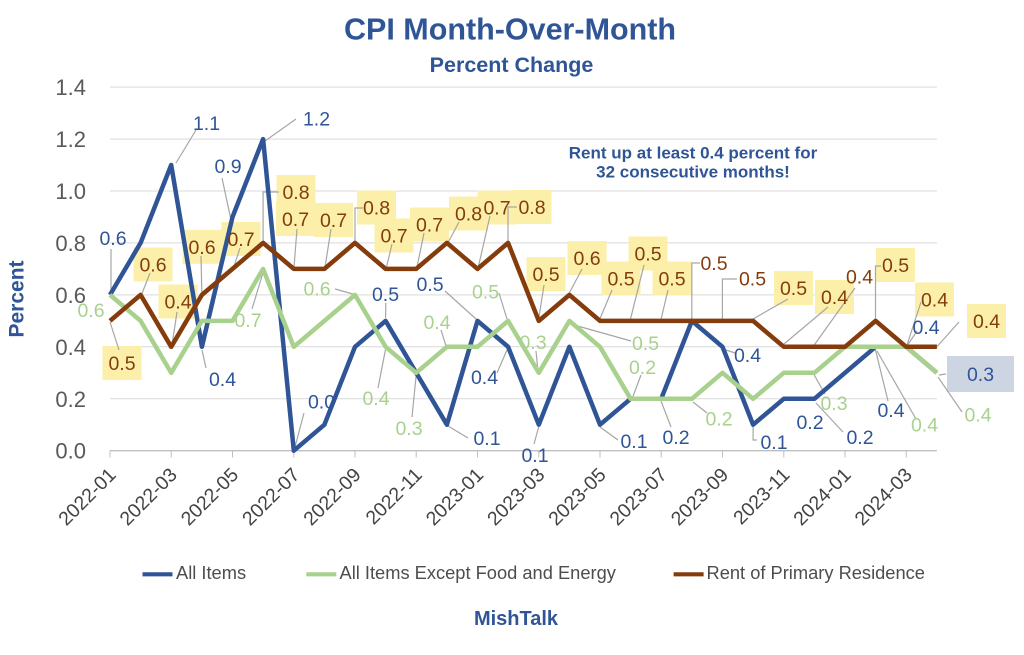 The image size is (1024, 655). What do you see at coordinates (516, 619) in the screenshot?
I see `svg-text: MishTalk` at bounding box center [516, 619].